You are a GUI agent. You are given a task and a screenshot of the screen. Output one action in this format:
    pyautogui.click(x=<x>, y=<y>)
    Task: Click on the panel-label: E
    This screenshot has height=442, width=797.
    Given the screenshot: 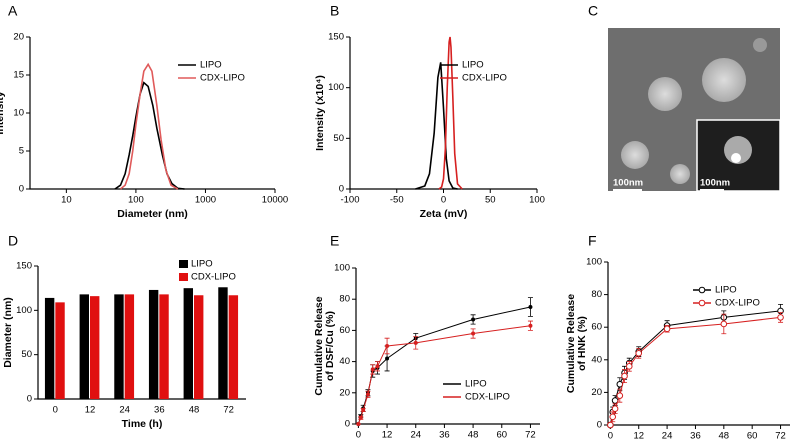 What is the action you would take?
    pyautogui.click(x=334, y=241)
    